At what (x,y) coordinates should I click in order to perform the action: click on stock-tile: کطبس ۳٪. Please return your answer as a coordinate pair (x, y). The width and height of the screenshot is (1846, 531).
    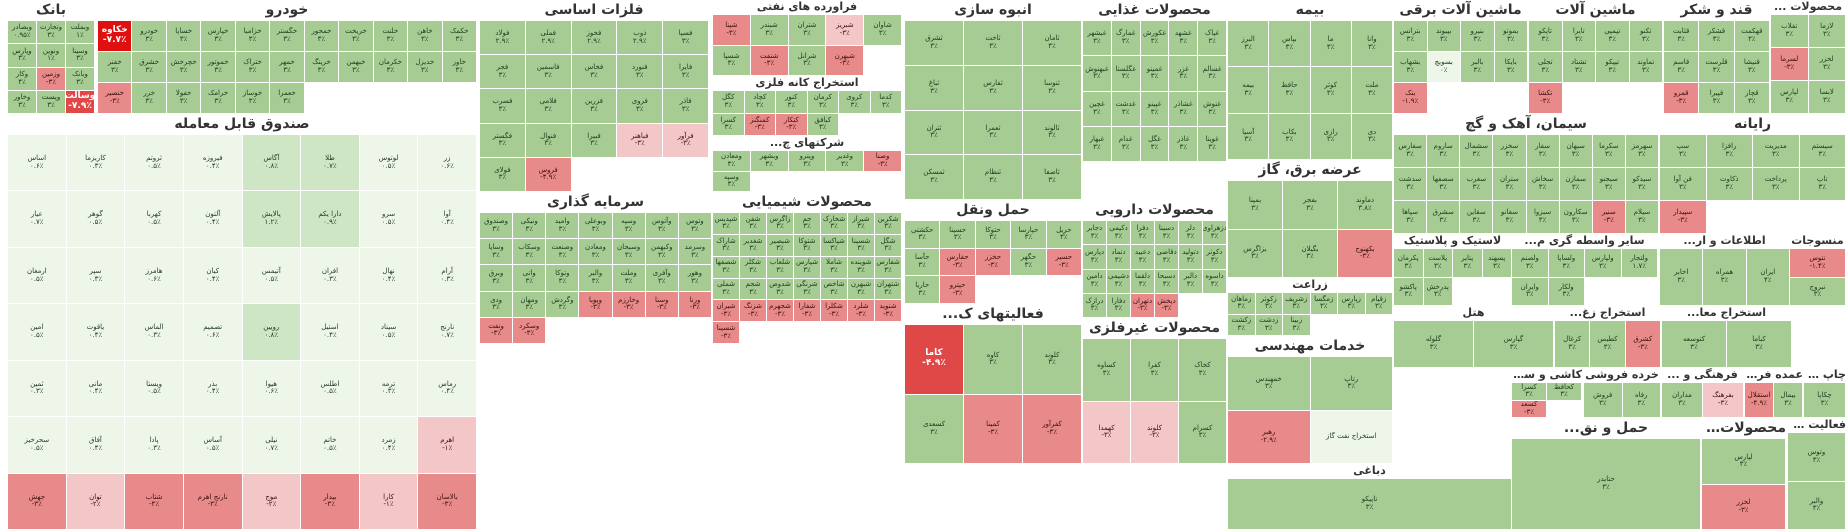
    Looking at the image, I should click on (1607, 344).